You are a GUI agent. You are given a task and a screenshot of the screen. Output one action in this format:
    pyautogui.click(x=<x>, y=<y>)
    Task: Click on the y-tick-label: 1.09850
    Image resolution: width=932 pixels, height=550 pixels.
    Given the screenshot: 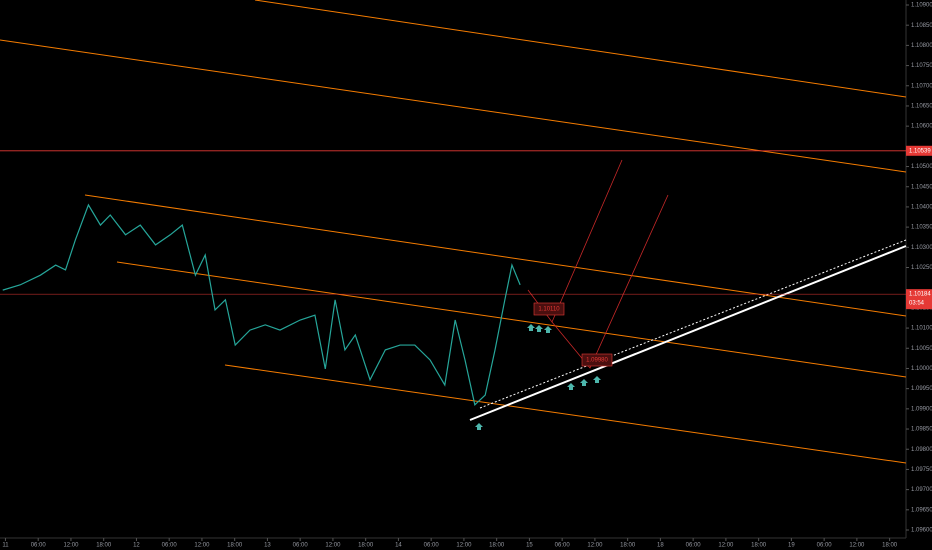 What is the action you would take?
    pyautogui.click(x=921, y=430)
    